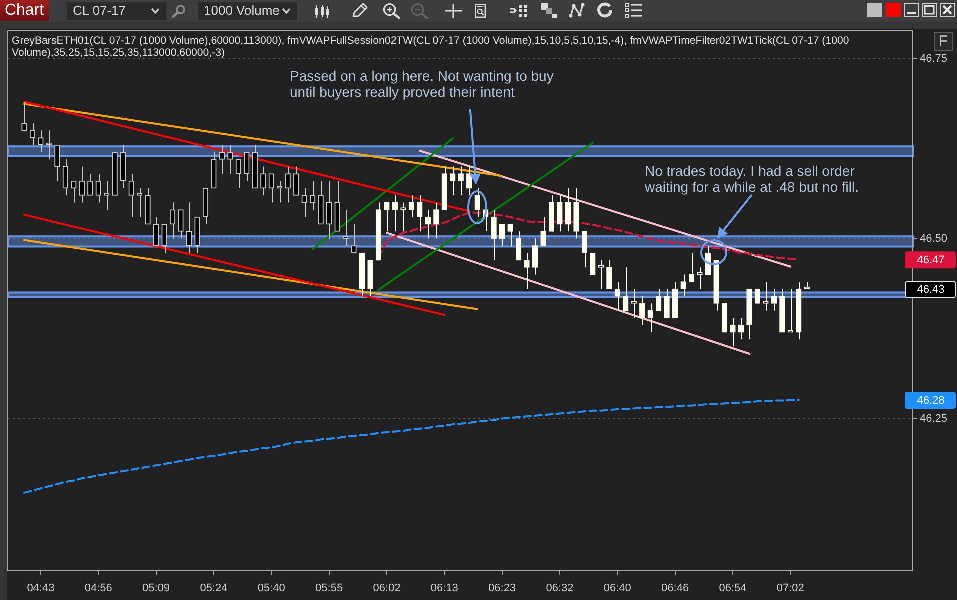 The image size is (957, 600). What do you see at coordinates (387, 588) in the screenshot?
I see `x-tick-label: 06:02` at bounding box center [387, 588].